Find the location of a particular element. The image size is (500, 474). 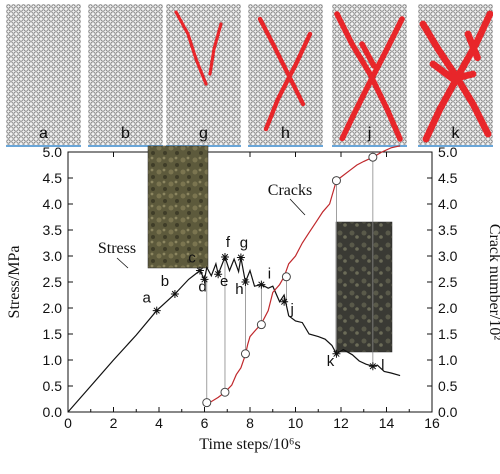

panel-a: a is located at coordinates (43, 75).